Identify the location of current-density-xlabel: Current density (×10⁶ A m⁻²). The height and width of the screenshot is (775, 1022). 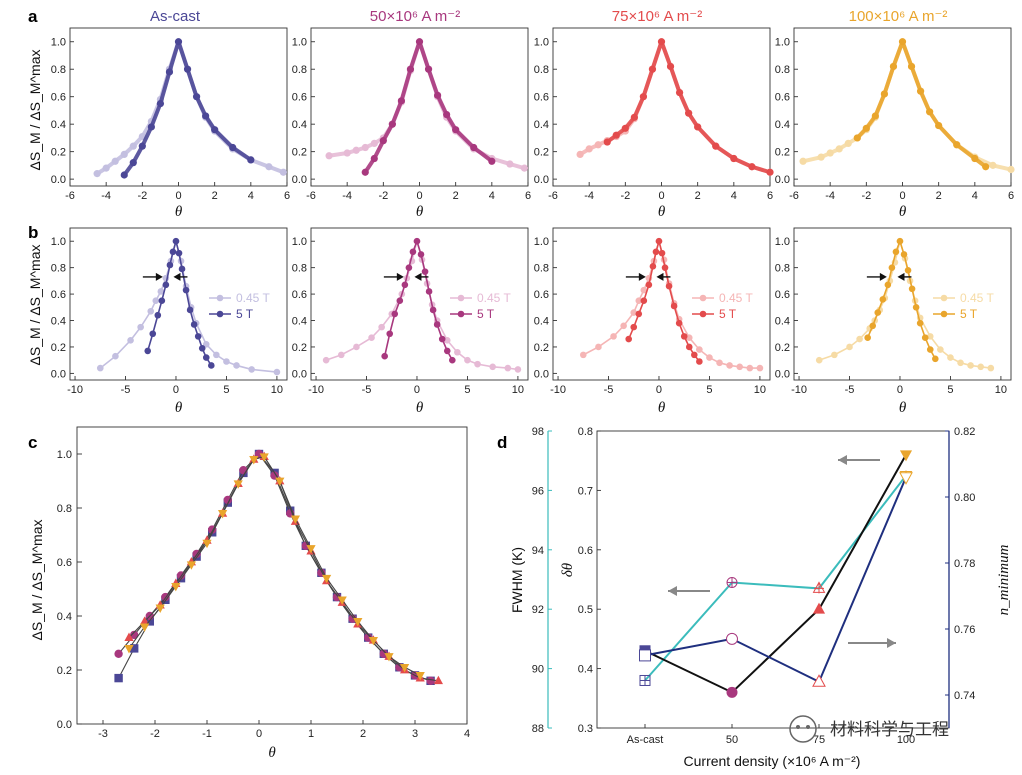
(772, 761).